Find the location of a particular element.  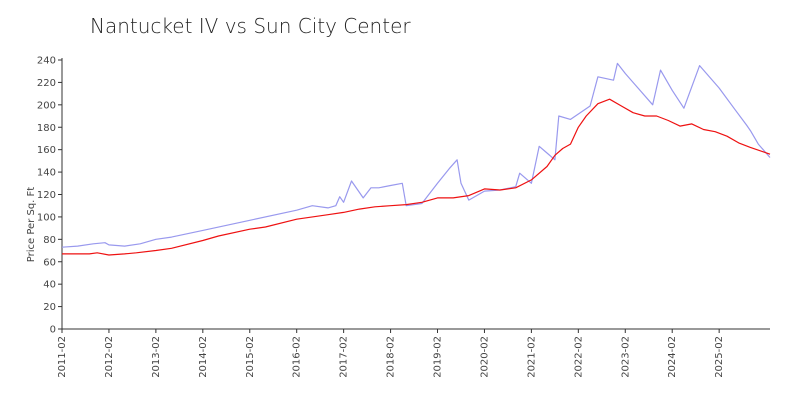

y-tick-label: 240 is located at coordinates (46, 61).